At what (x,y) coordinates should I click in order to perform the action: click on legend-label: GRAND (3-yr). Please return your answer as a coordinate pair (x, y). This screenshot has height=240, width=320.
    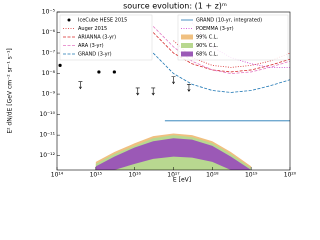
    Looking at the image, I should click on (95, 55).